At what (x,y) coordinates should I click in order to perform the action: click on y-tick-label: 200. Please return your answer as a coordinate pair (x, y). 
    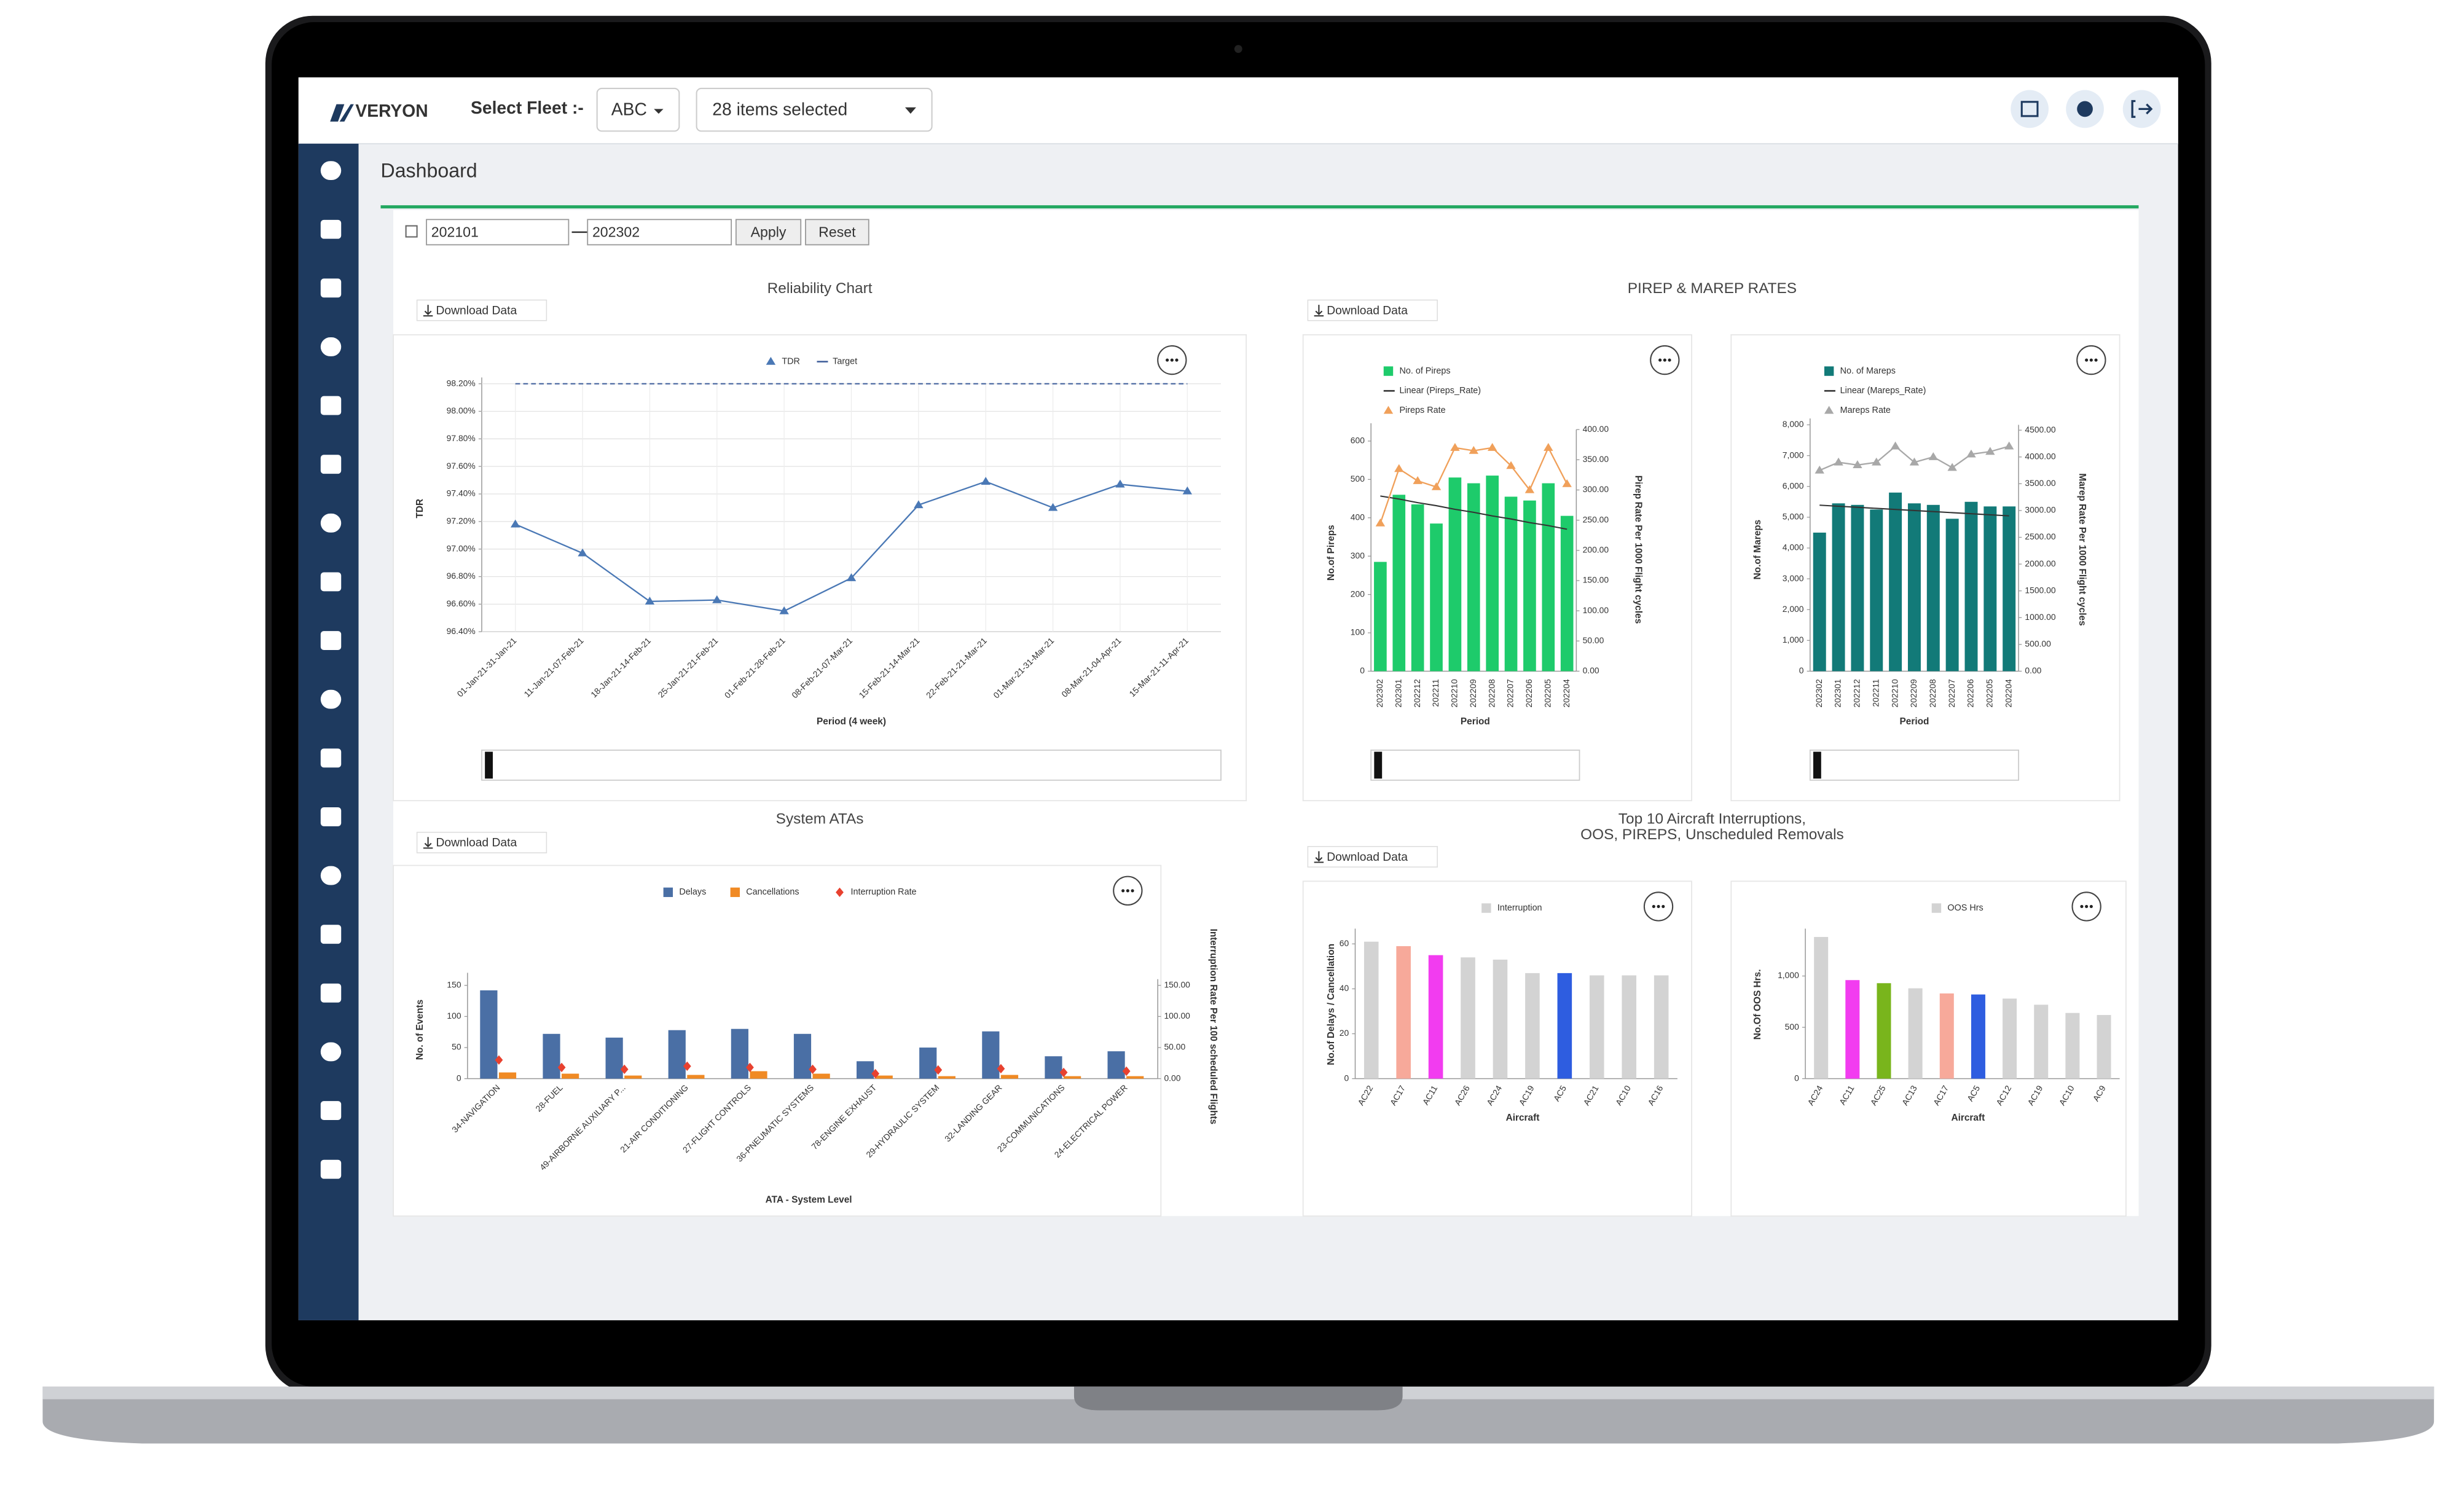
    Looking at the image, I should click on (1358, 593).